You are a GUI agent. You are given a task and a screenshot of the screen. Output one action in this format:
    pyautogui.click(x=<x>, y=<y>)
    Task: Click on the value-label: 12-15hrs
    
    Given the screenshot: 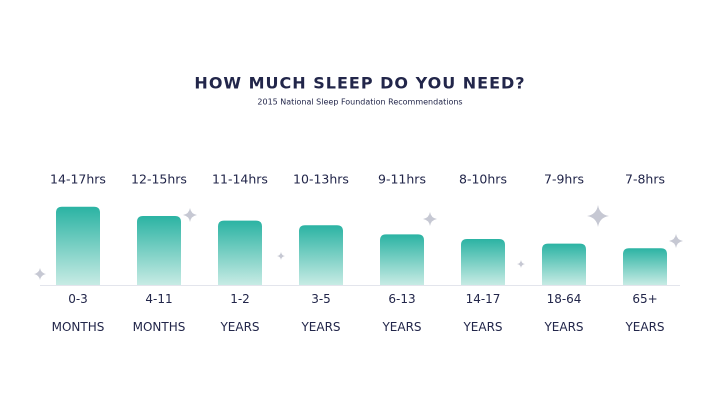 What is the action you would take?
    pyautogui.click(x=159, y=179)
    